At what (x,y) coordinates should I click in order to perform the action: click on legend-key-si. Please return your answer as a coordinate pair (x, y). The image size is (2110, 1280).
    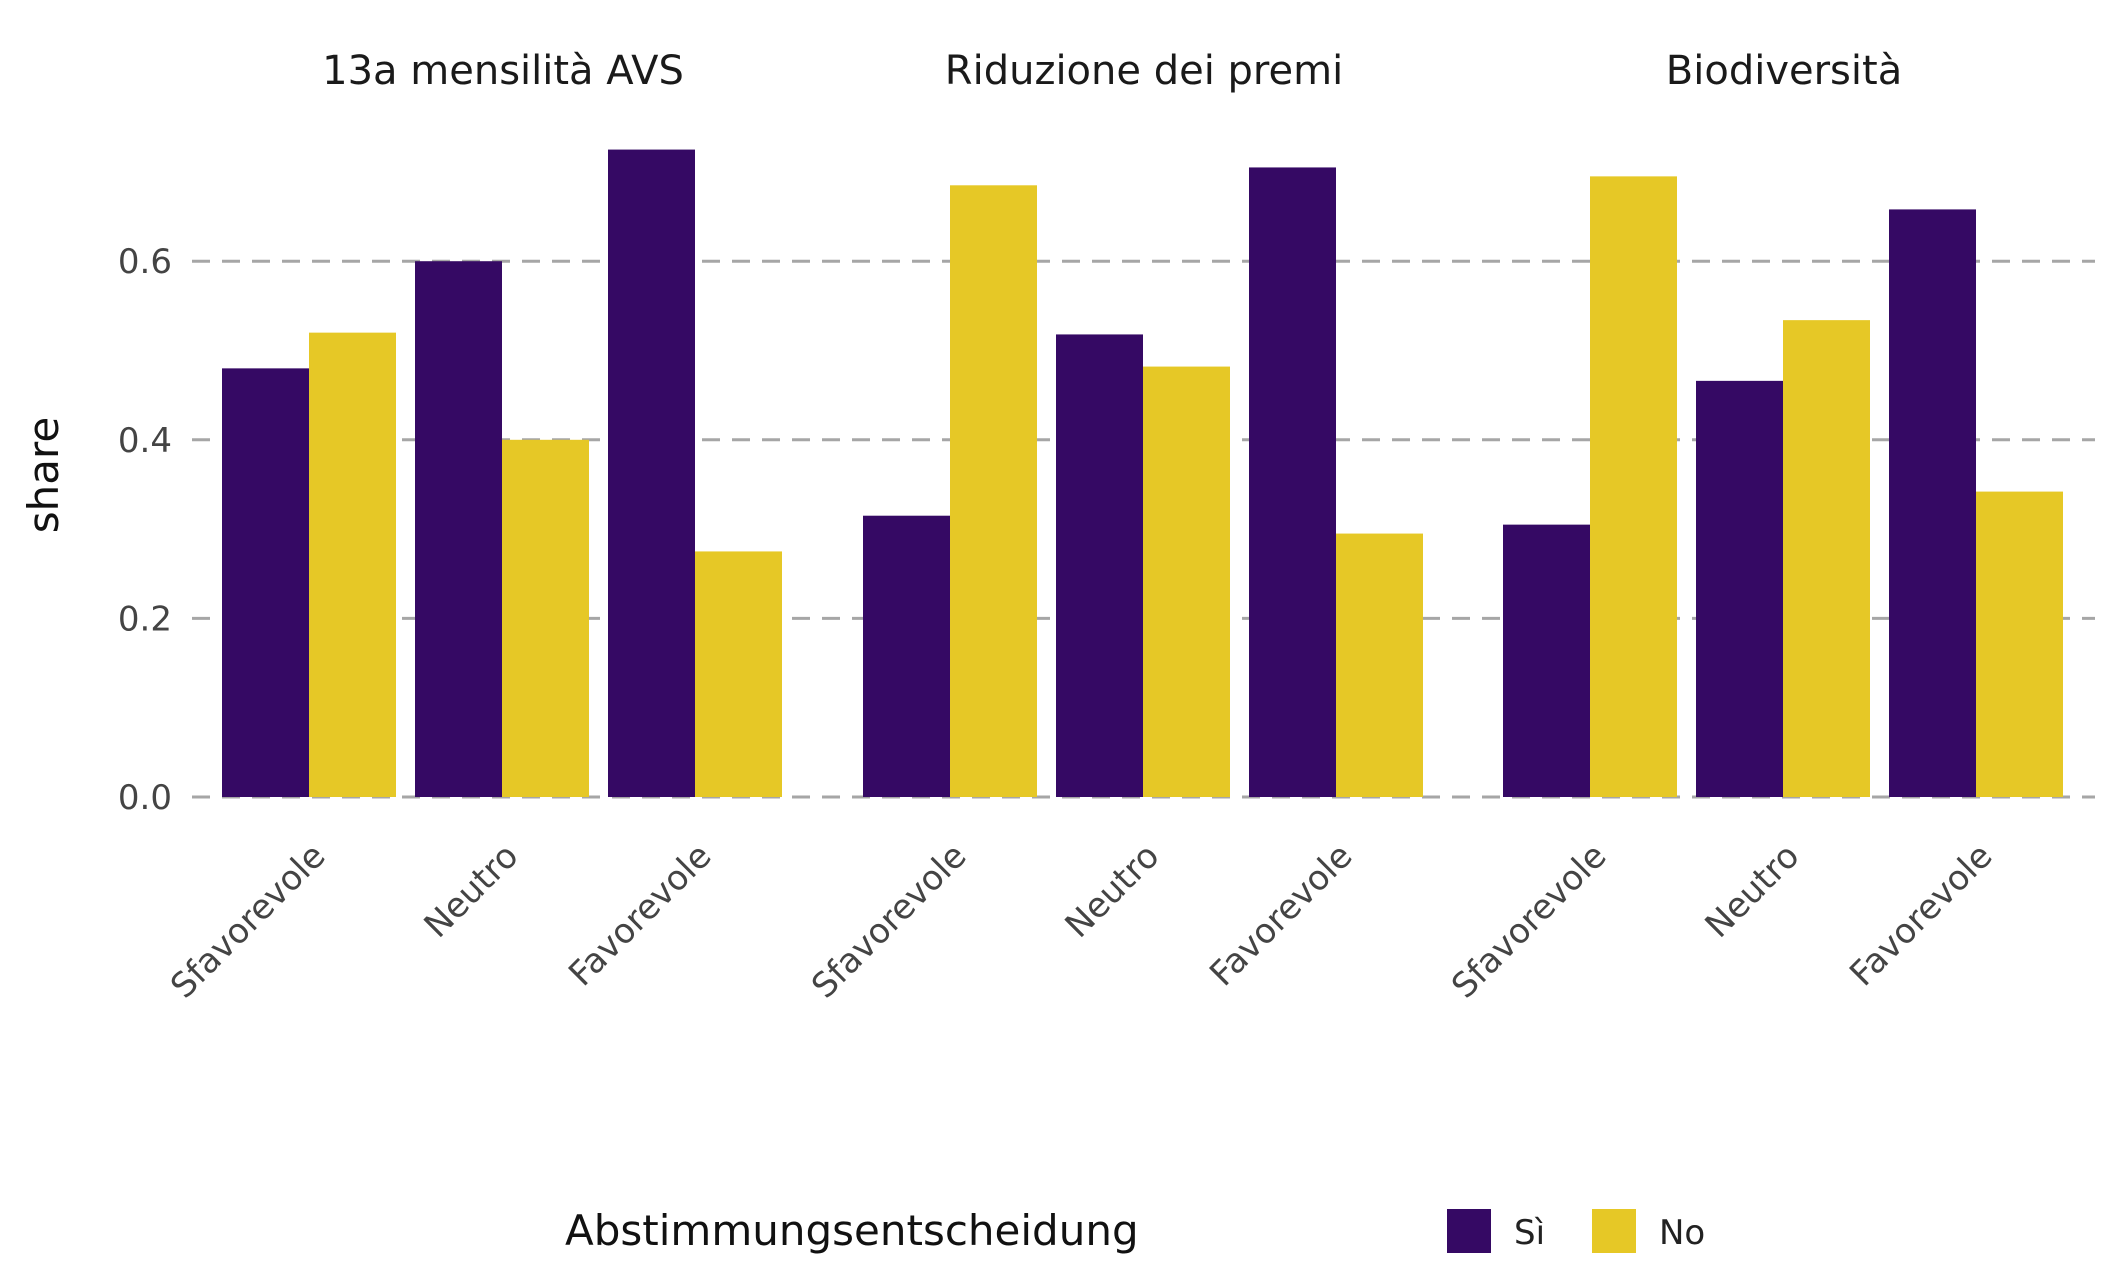
    Looking at the image, I should click on (1469, 1231).